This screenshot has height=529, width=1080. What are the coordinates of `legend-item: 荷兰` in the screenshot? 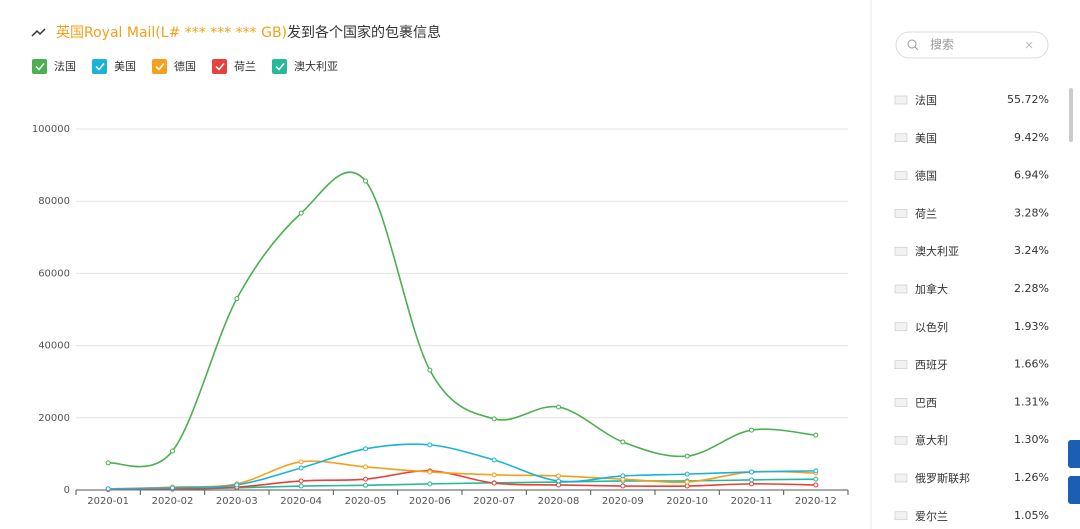 It's located at (234, 66).